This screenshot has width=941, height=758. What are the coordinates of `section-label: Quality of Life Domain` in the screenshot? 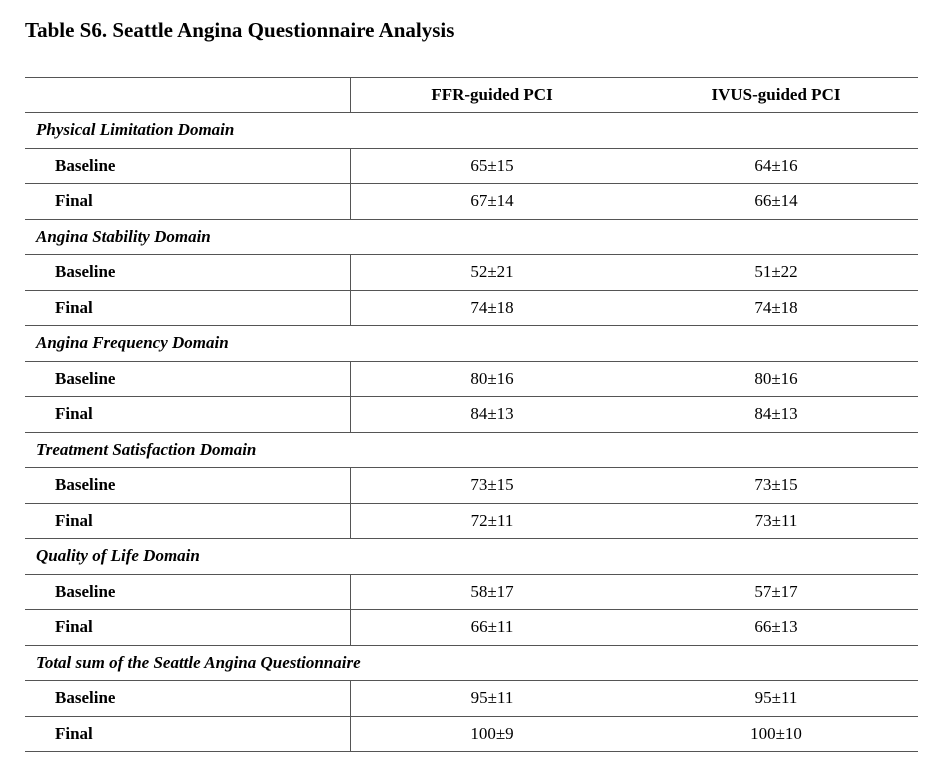 It's located at (118, 556).